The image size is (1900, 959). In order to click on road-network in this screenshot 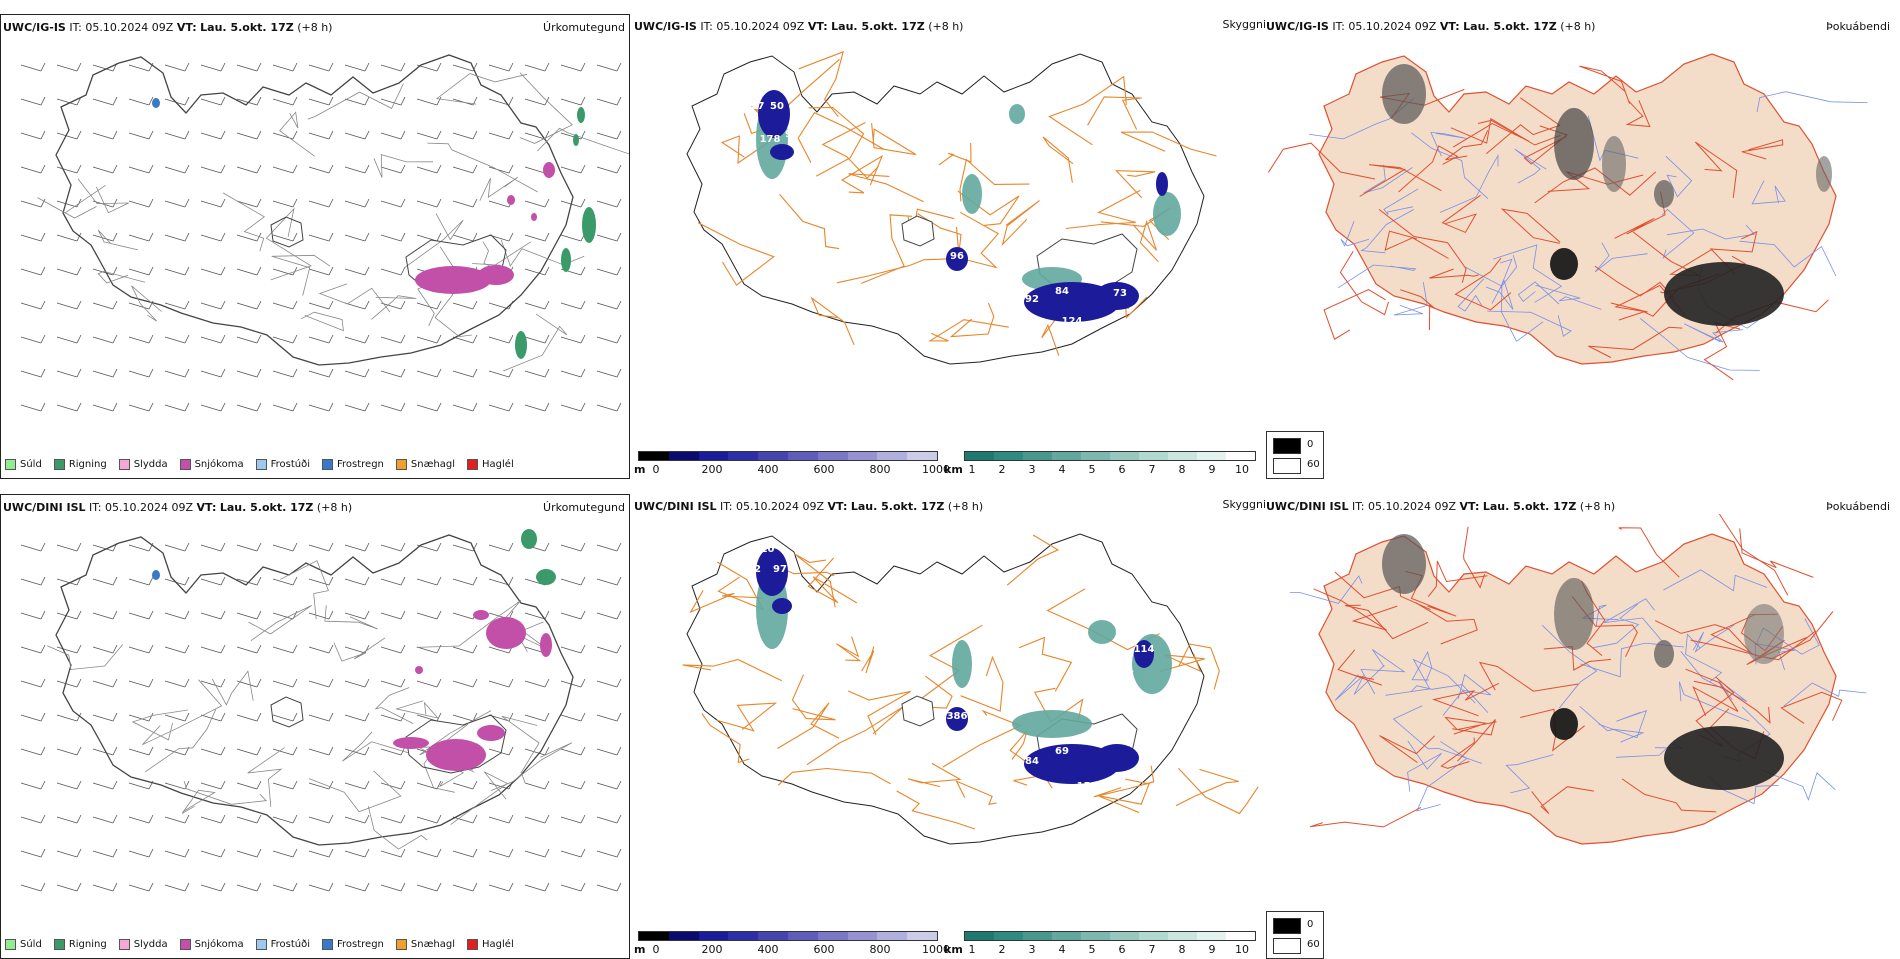, I will do `click(333, 222)`.